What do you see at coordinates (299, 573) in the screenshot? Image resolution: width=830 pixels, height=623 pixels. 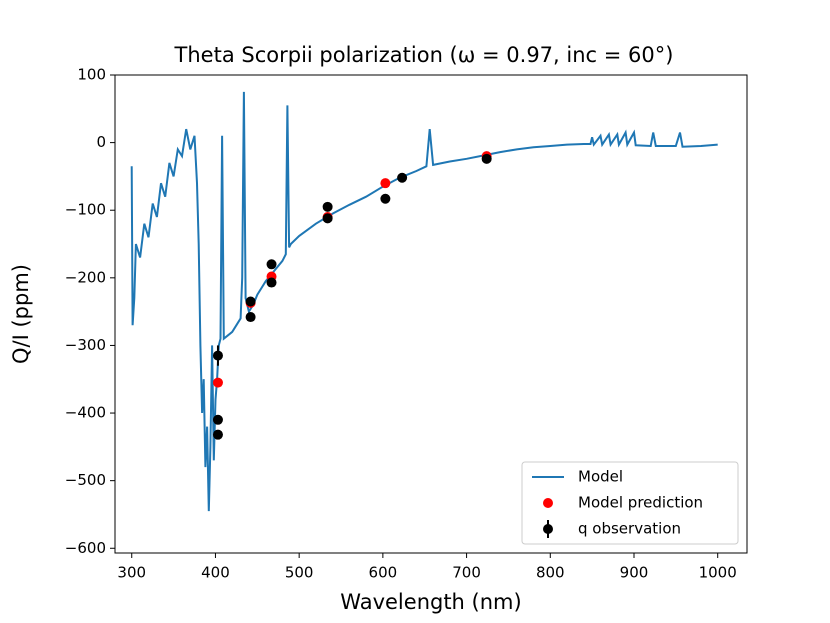 I see `x-tick-label: 500` at bounding box center [299, 573].